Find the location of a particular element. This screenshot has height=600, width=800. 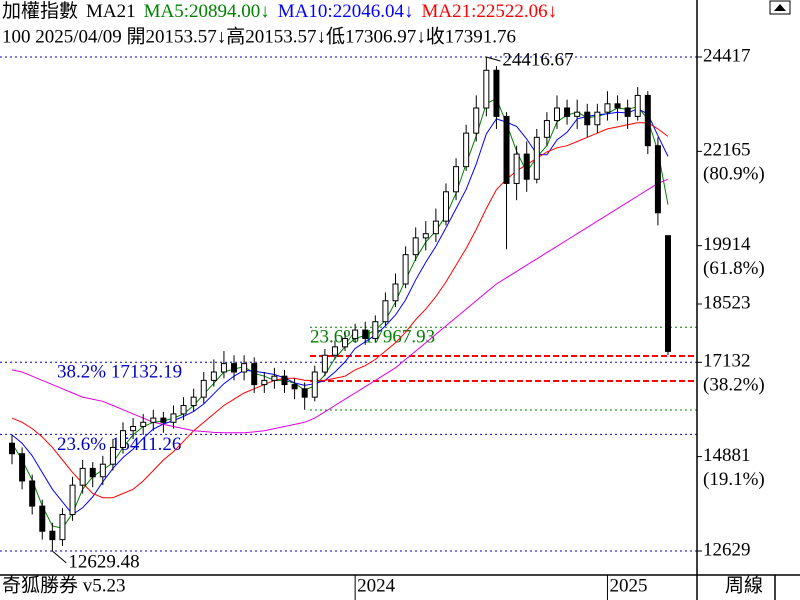

y-tick-label: 19914 is located at coordinates (727, 244).